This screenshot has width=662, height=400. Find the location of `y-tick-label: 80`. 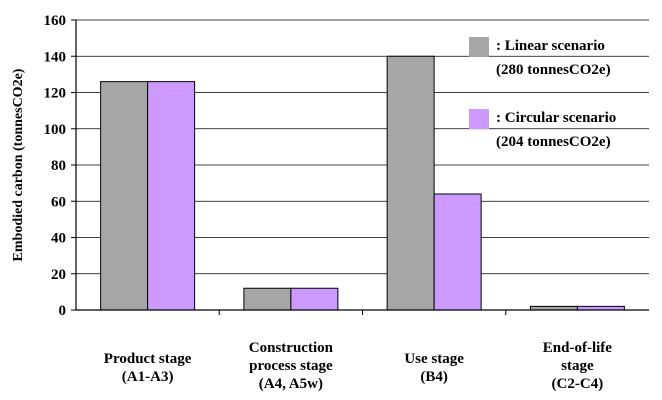

y-tick-label: 80 is located at coordinates (58, 166).